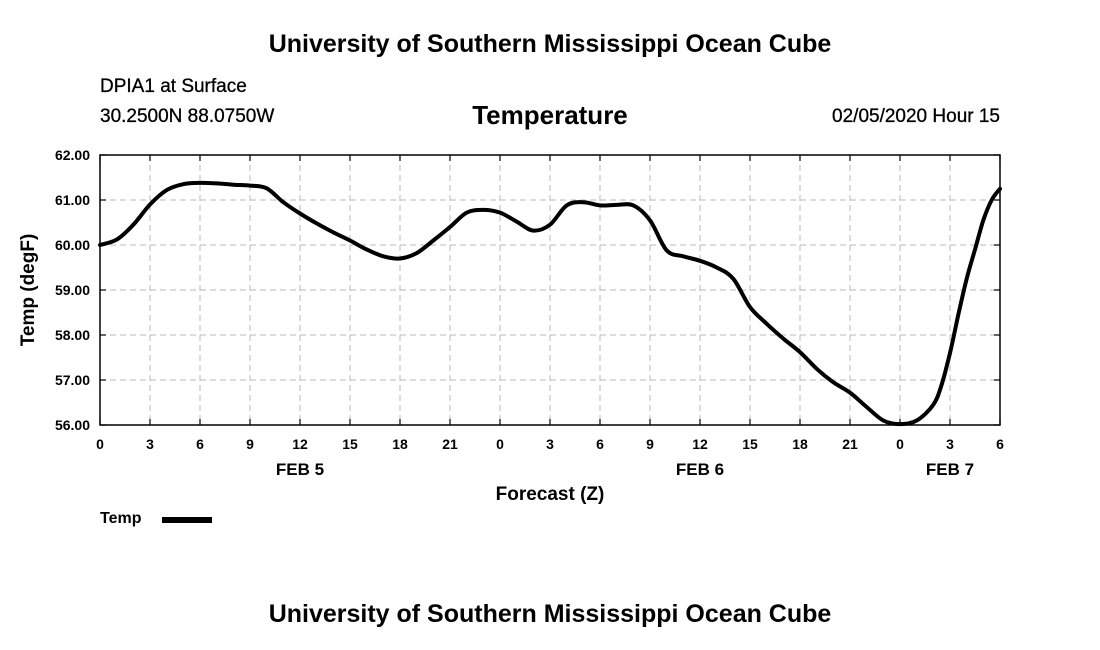  Describe the element at coordinates (550, 494) in the screenshot. I see `x-axis-label: Forecast (Z)` at that location.